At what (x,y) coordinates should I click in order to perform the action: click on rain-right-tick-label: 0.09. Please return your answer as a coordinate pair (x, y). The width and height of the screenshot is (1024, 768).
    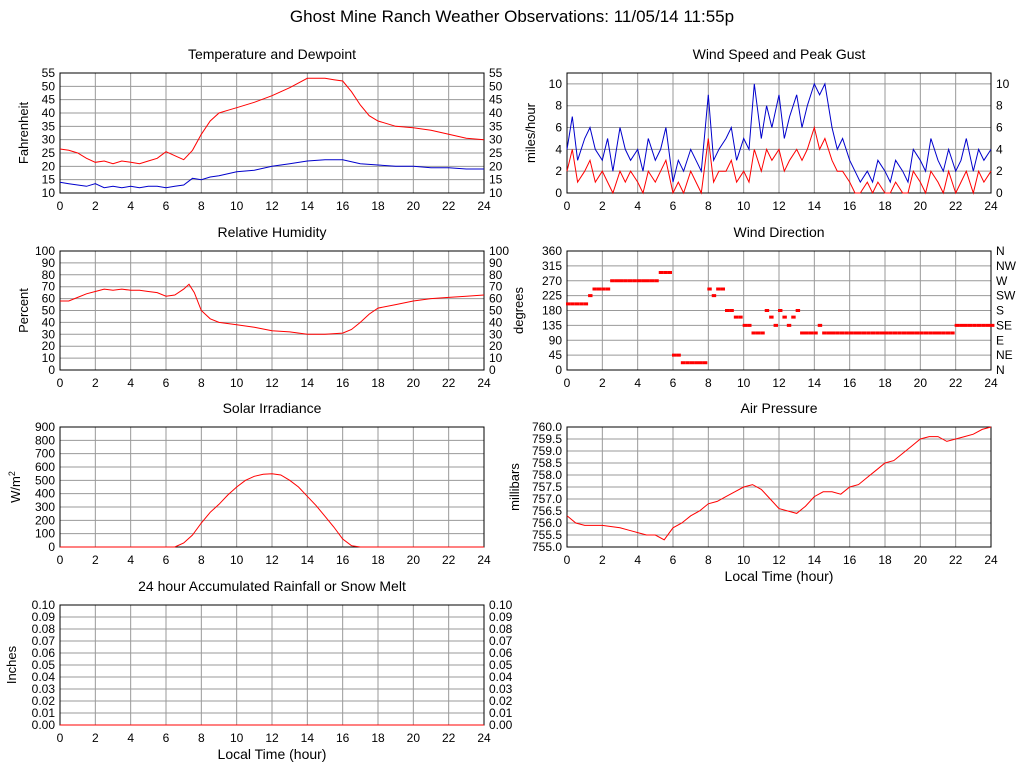
    Looking at the image, I should click on (501, 617).